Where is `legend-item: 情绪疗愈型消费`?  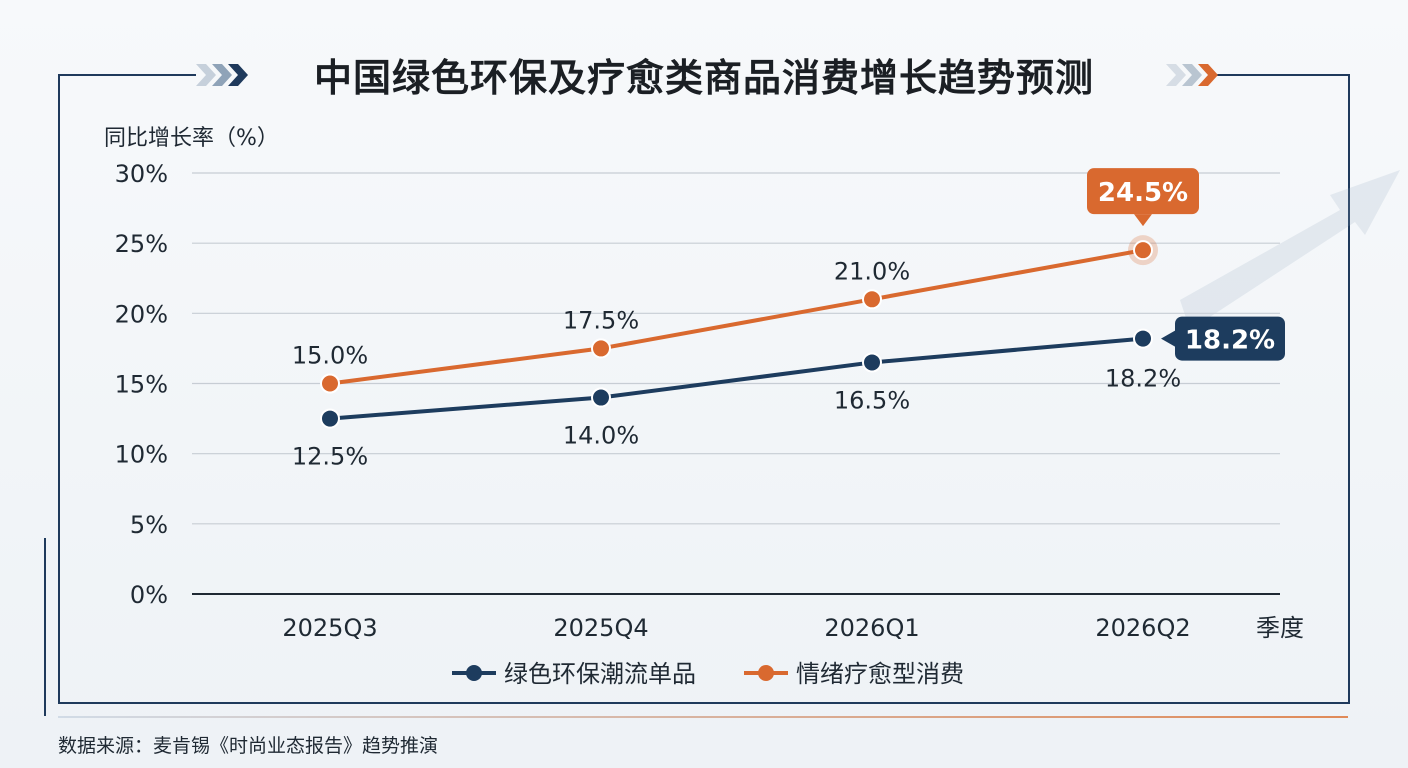
legend-item: 情绪疗愈型消费 is located at coordinates (854, 674).